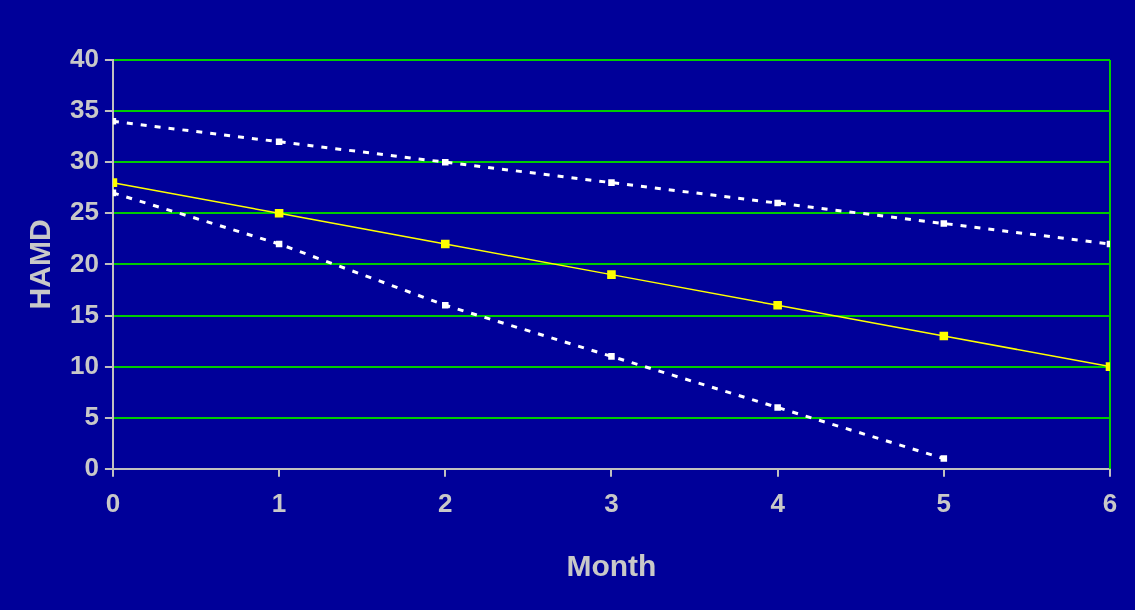  Describe the element at coordinates (91, 415) in the screenshot. I see `y-tick-label: 5` at that location.